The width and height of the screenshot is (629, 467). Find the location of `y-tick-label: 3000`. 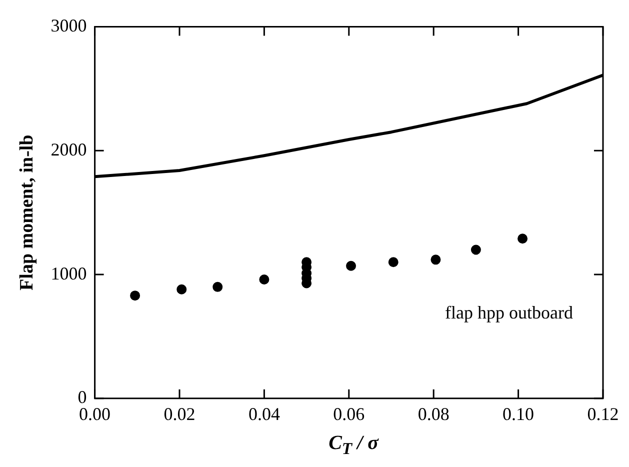

y-tick-label: 3000 is located at coordinates (68, 26).